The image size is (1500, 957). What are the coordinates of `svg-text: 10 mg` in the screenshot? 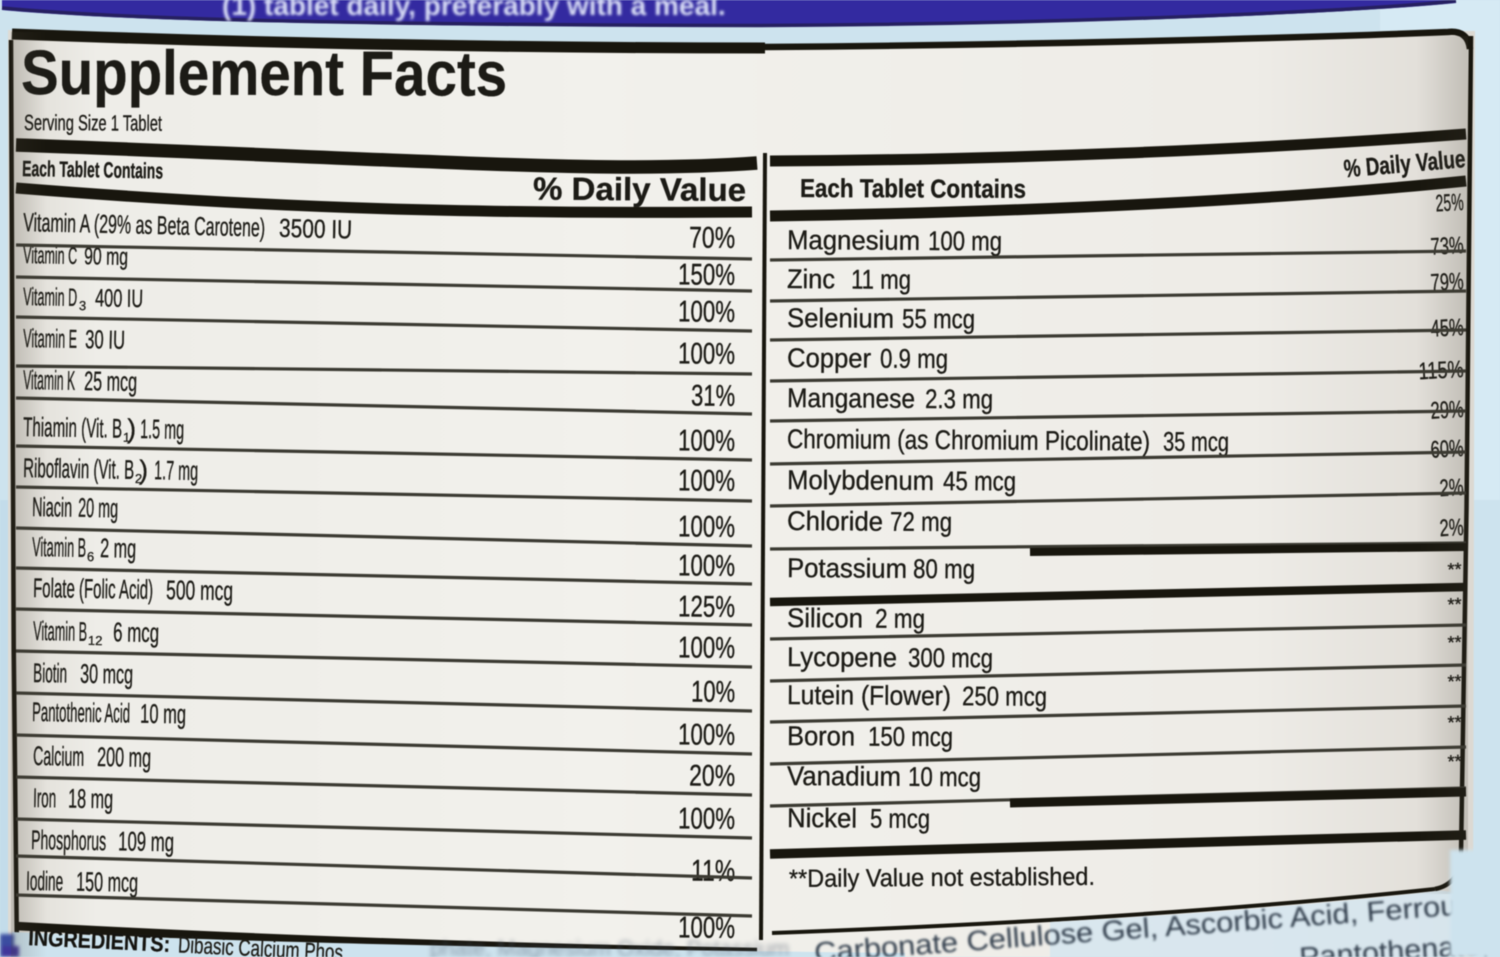 It's located at (163, 714).